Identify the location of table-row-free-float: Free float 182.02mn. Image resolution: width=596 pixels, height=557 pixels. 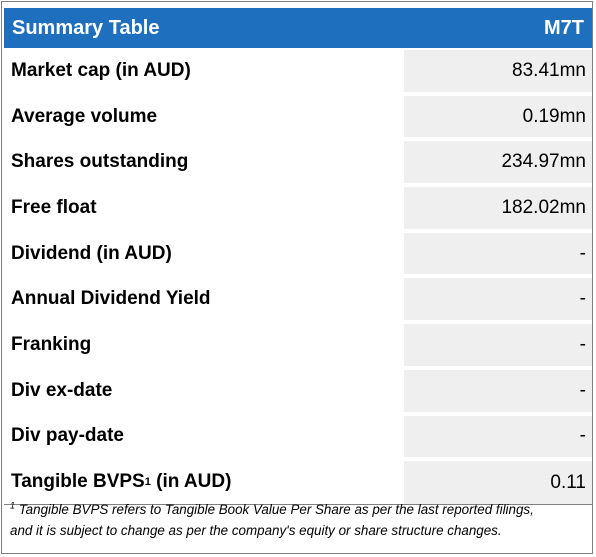
(298, 208).